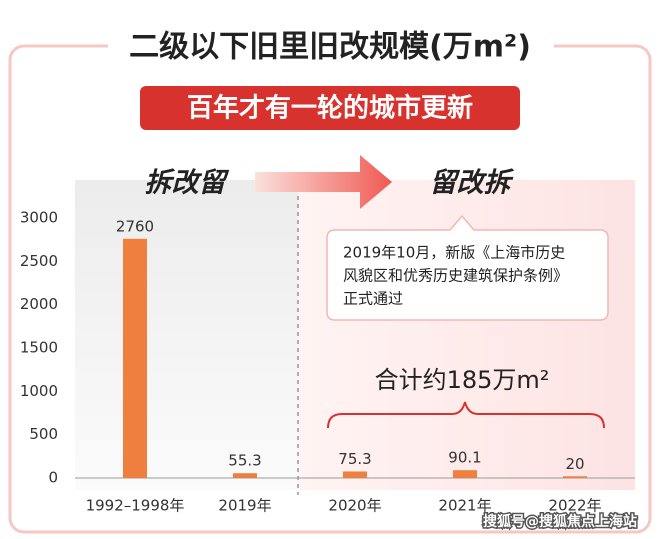  What do you see at coordinates (574, 464) in the screenshot?
I see `value-label: 20` at bounding box center [574, 464].